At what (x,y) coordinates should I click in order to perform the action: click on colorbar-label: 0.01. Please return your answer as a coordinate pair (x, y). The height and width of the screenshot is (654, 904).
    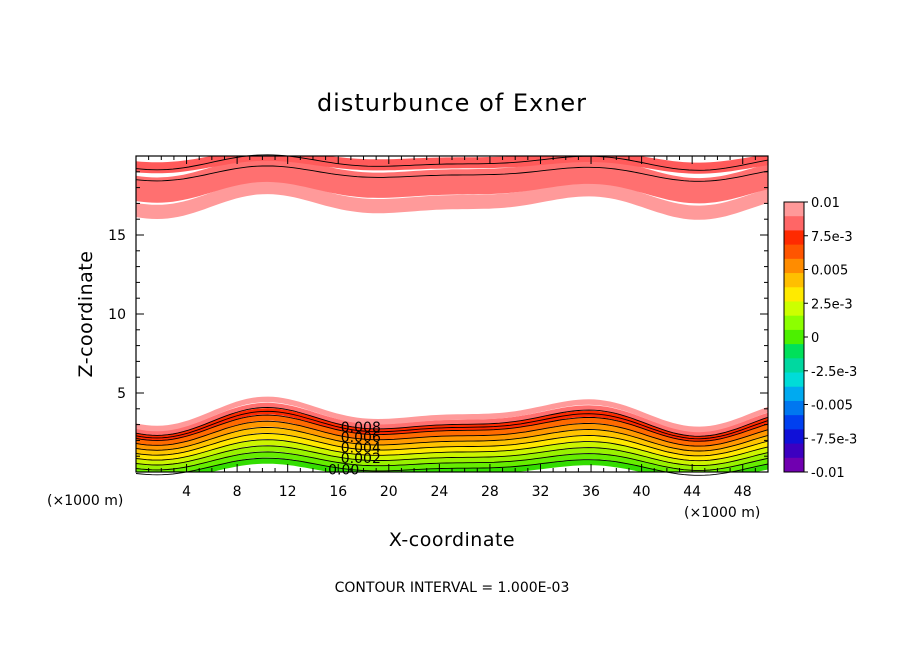
    Looking at the image, I should click on (825, 203).